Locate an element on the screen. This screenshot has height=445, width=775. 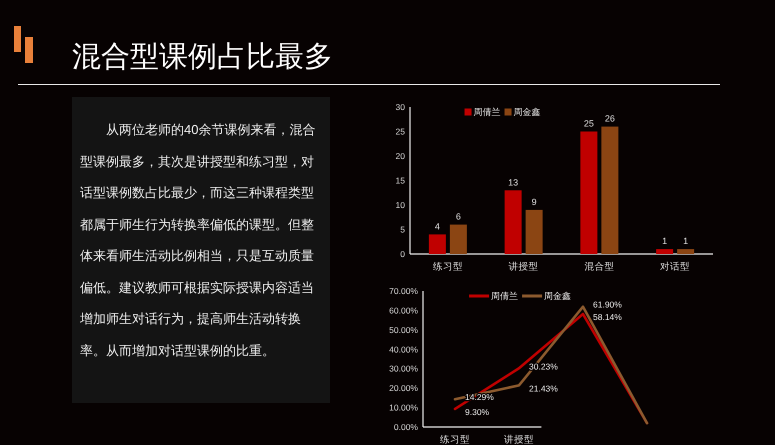
data-label: 13 is located at coordinates (513, 182).